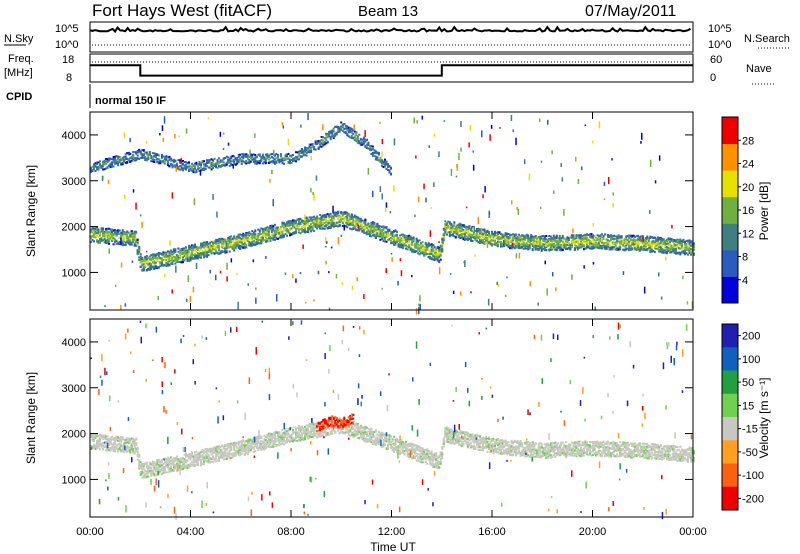 The height and width of the screenshot is (554, 800). What do you see at coordinates (19, 39) in the screenshot?
I see `nsky-label: N.Sky` at bounding box center [19, 39].